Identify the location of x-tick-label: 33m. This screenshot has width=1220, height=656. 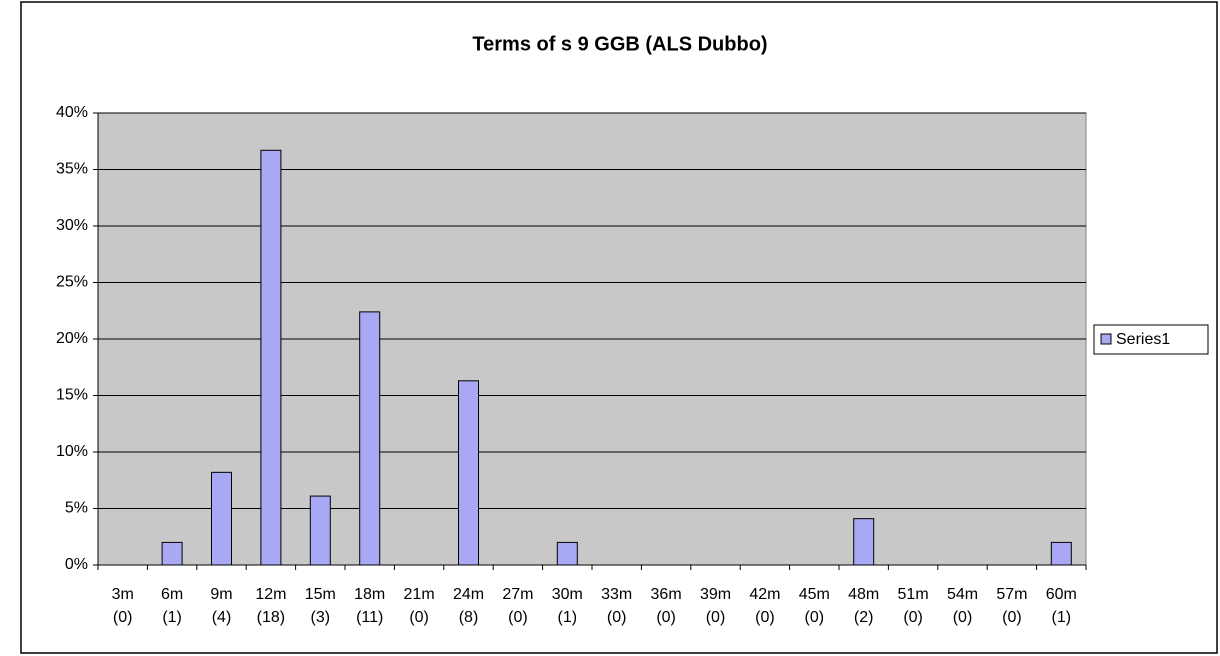
(616, 594).